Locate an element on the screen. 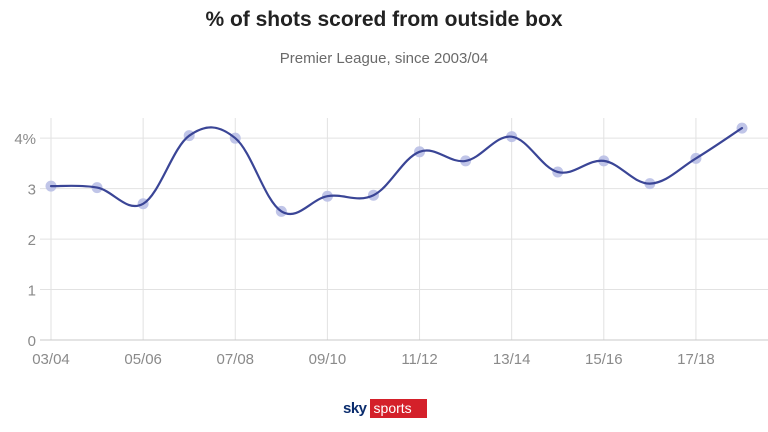 The height and width of the screenshot is (432, 768). x-tick-label: 07/08 is located at coordinates (235, 359).